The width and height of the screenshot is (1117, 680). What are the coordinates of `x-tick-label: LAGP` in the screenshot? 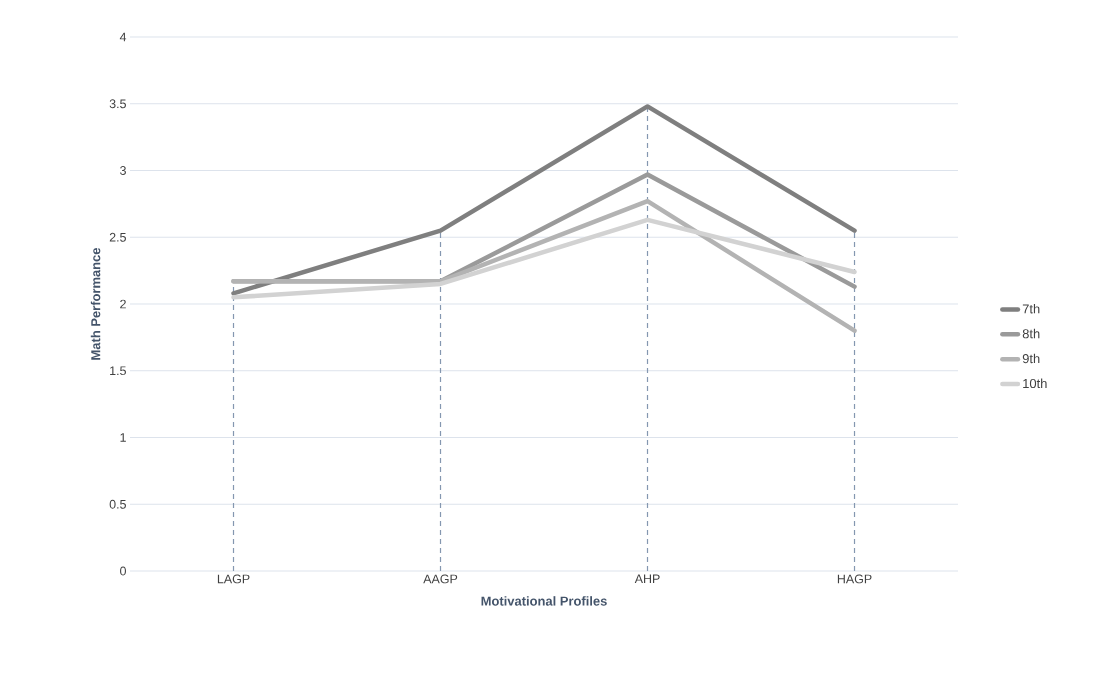 It's located at (233, 579).